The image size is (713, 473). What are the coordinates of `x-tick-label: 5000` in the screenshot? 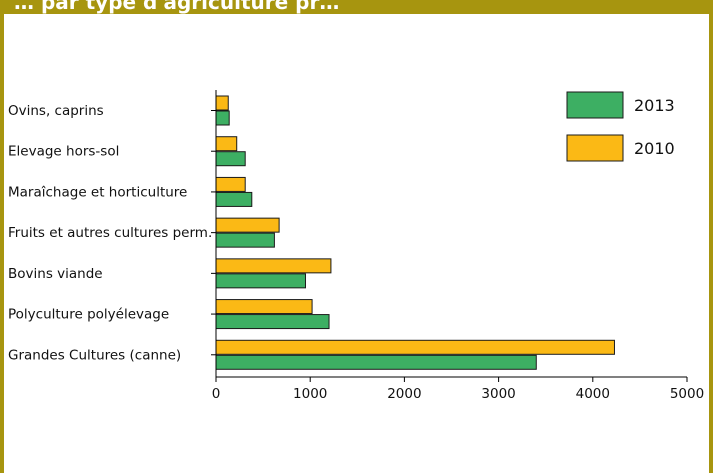 It's located at (687, 394).